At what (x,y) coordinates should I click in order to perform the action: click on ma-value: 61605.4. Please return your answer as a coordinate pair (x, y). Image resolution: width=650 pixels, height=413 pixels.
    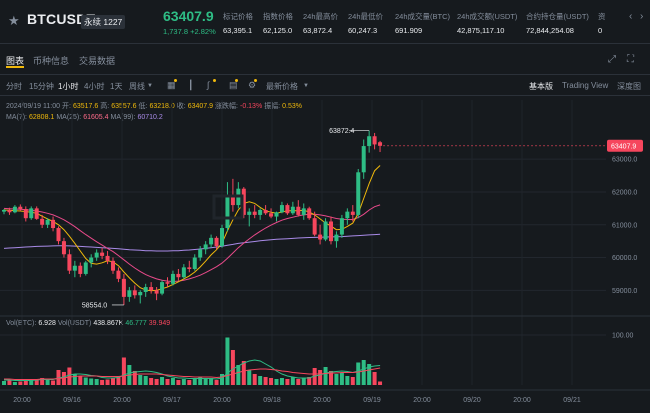
    Looking at the image, I should click on (96, 117).